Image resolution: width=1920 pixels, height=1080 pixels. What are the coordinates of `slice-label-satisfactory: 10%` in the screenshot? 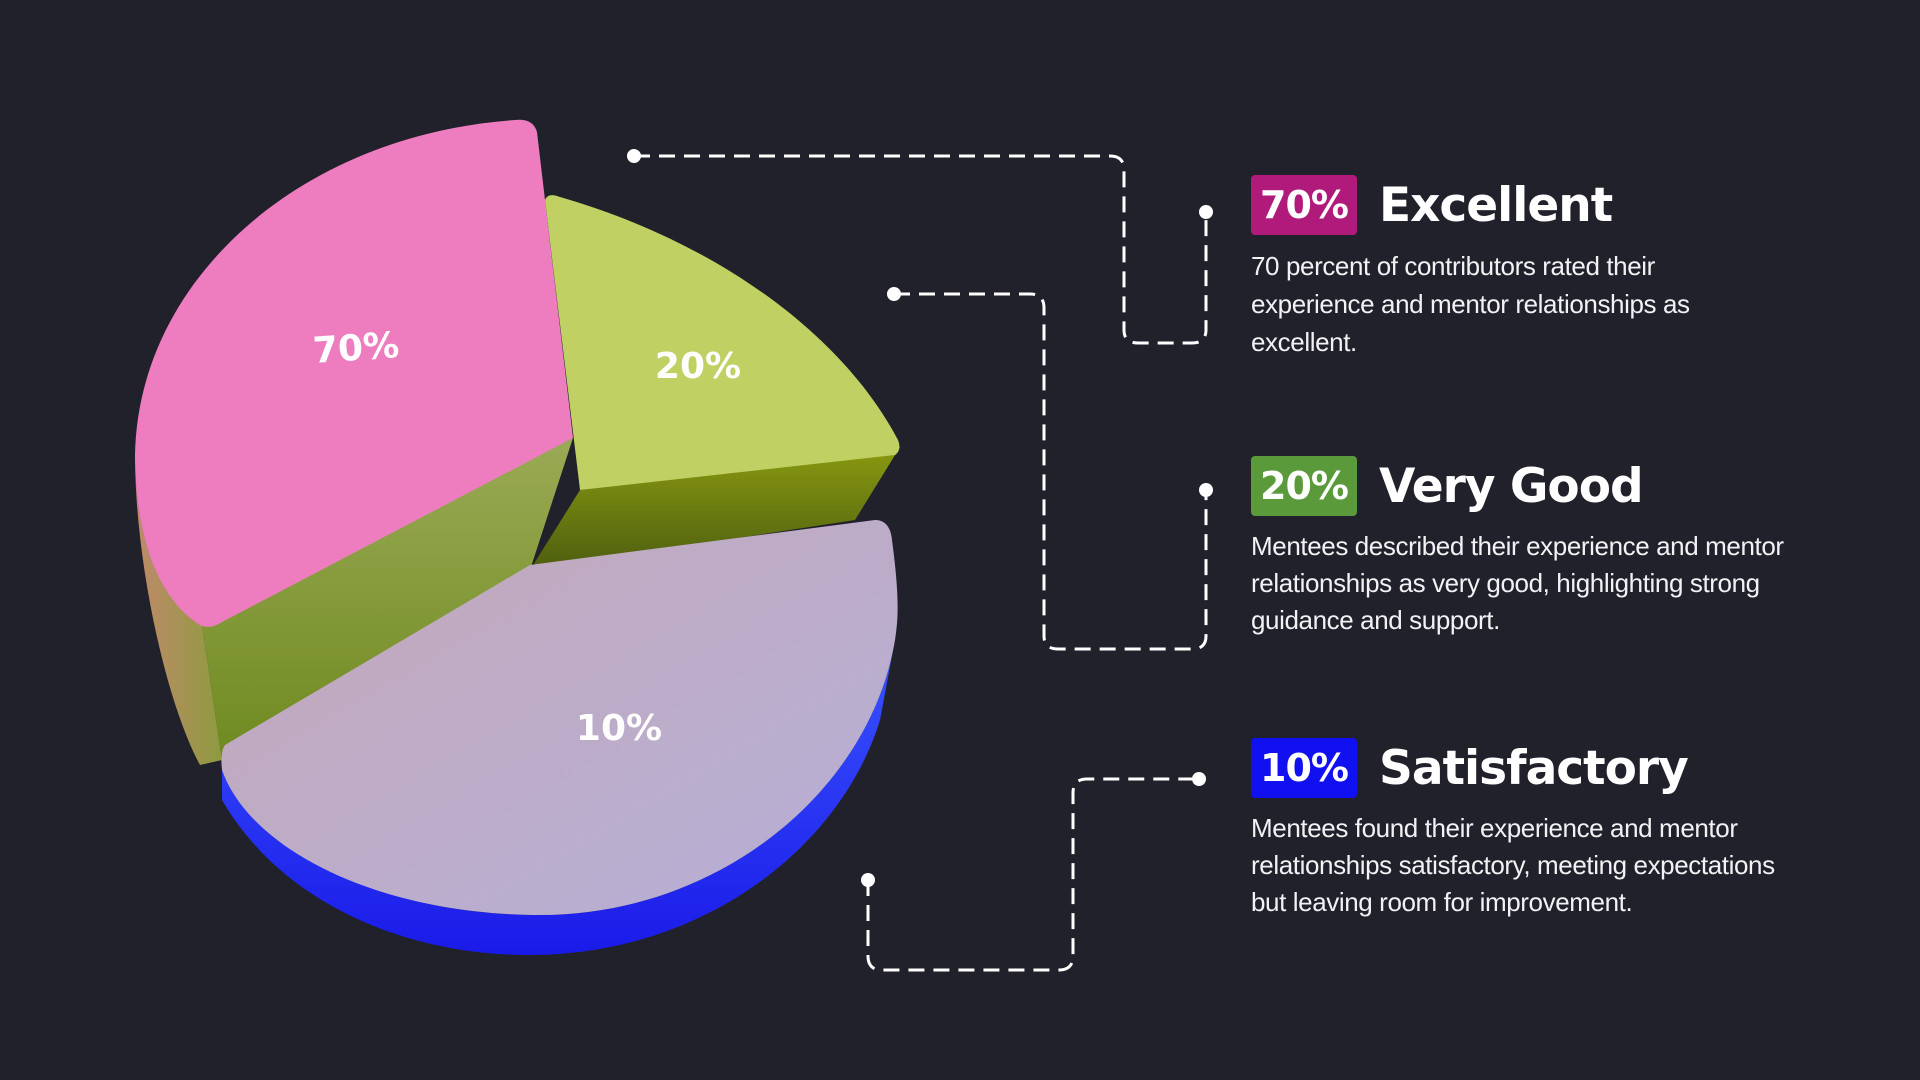 It's located at (619, 728).